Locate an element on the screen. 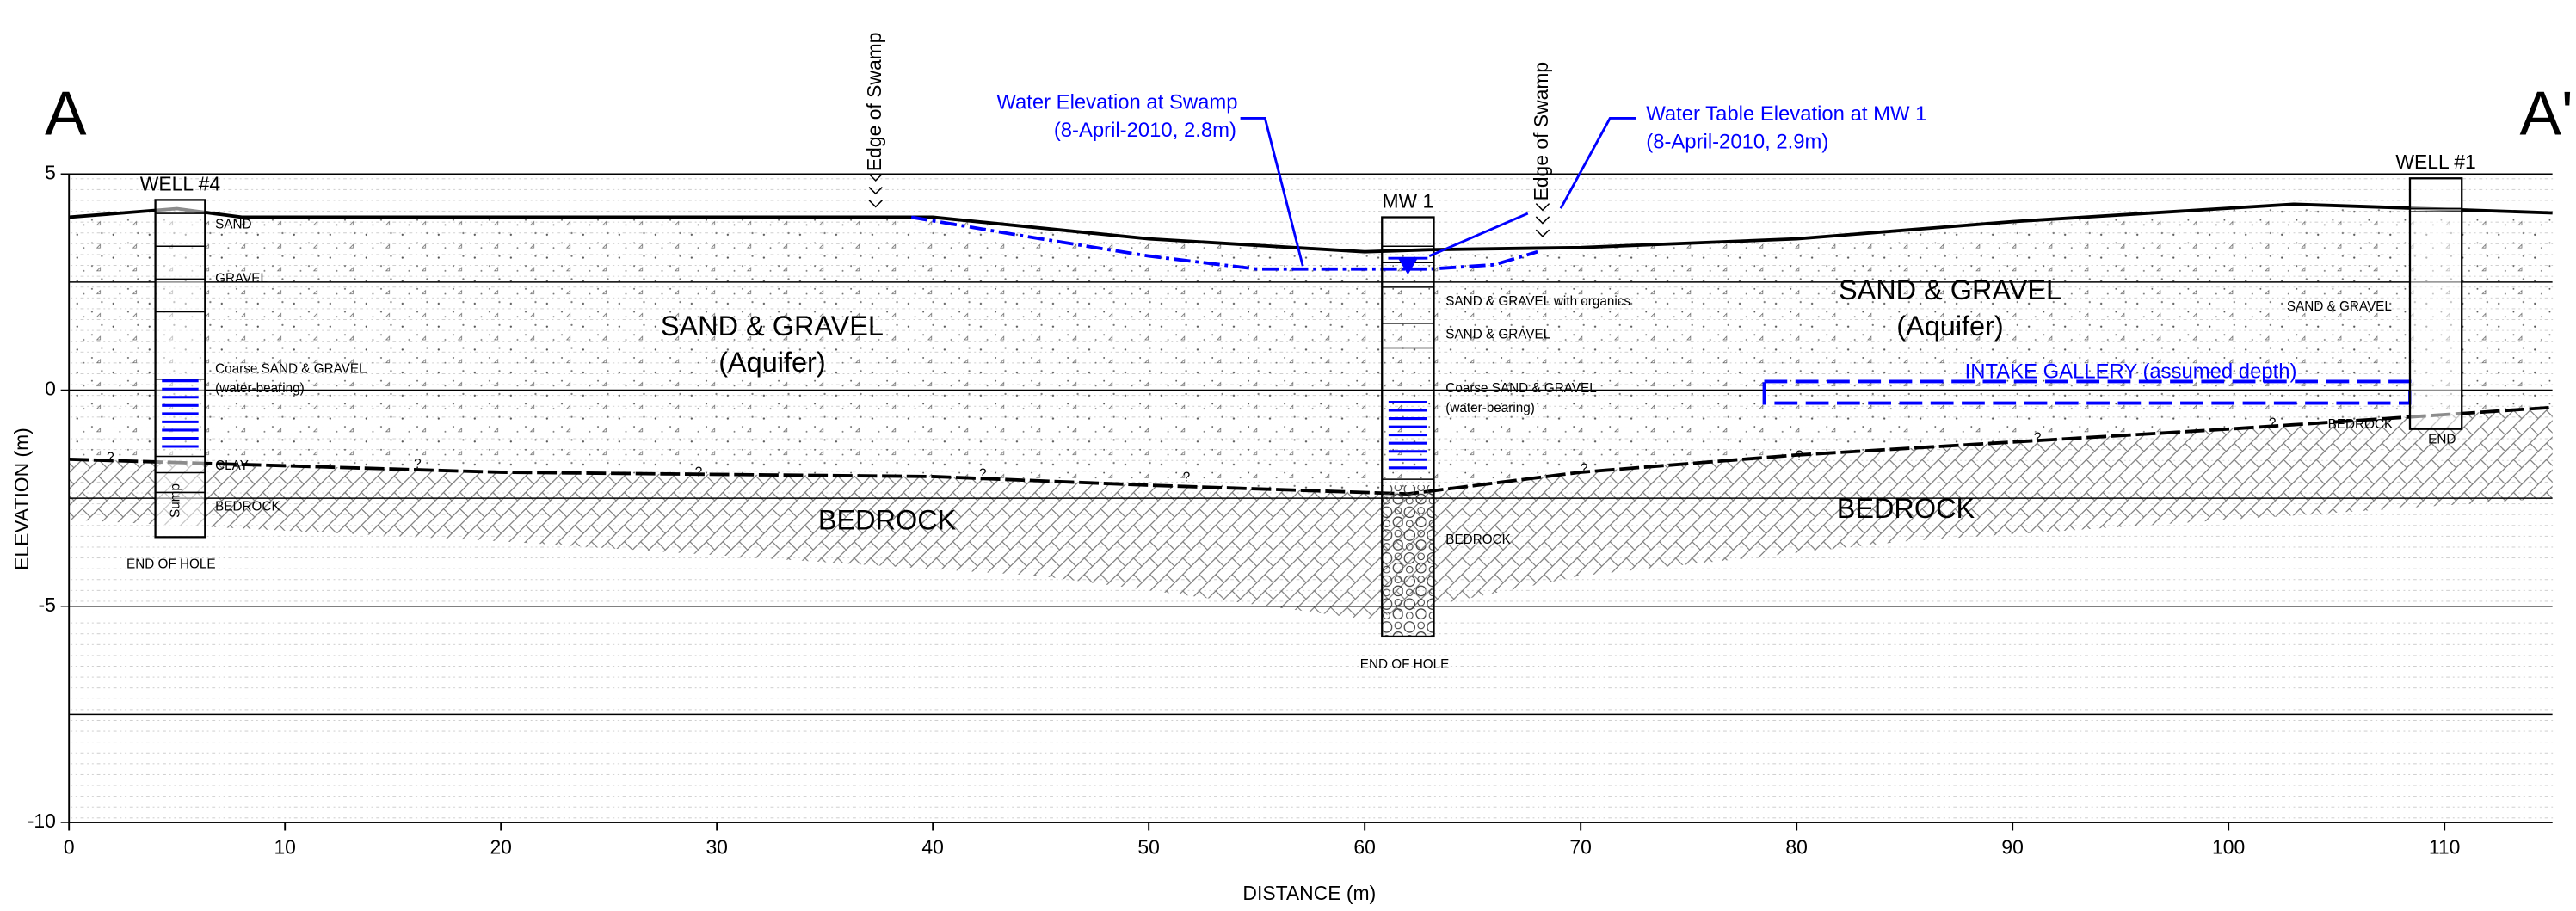 The image size is (2576, 911). well-rock-fill is located at coordinates (1408, 561).